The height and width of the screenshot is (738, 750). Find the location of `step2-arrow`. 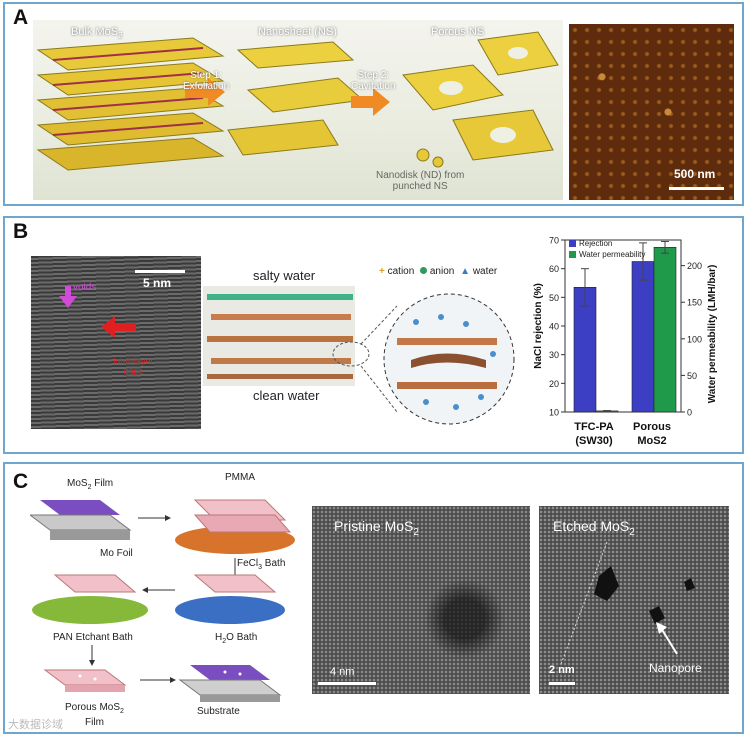

step2-arrow is located at coordinates (370, 102).